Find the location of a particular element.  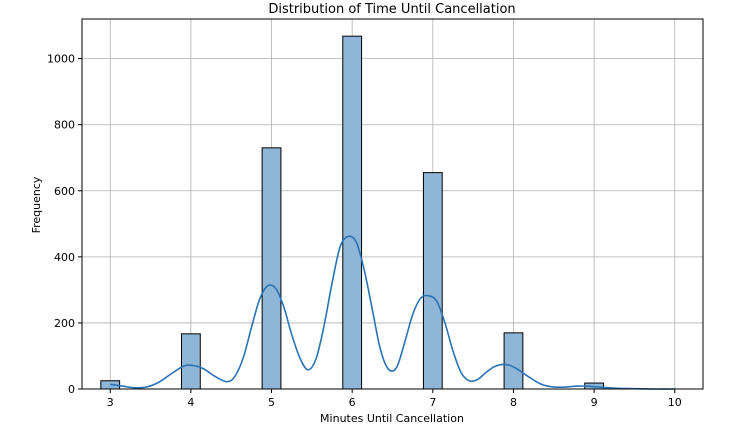

x-tick-label: 10 is located at coordinates (675, 402).